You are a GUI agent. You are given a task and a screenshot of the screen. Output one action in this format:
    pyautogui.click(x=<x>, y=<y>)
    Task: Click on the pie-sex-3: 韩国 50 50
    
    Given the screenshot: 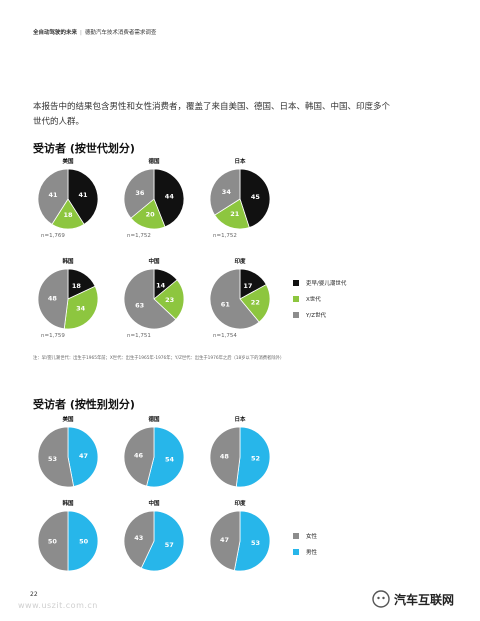 What is the action you would take?
    pyautogui.click(x=68, y=536)
    